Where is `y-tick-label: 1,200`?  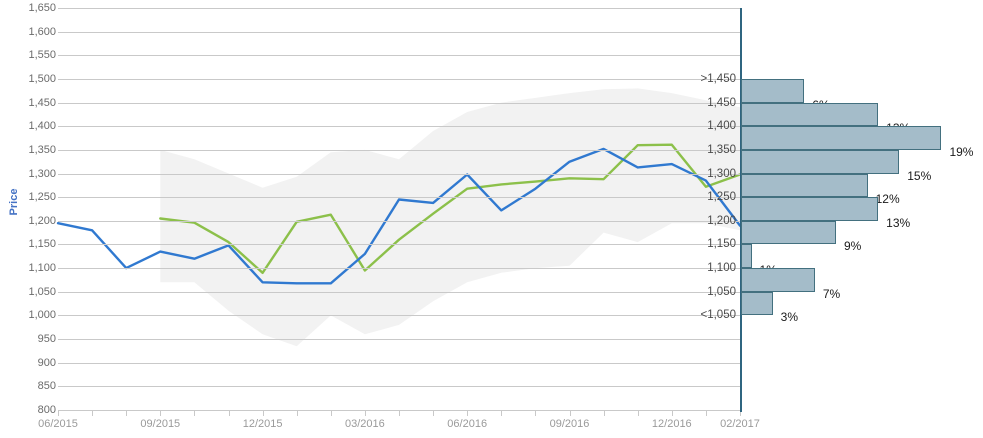
y-tick-label: 1,200 is located at coordinates (42, 220).